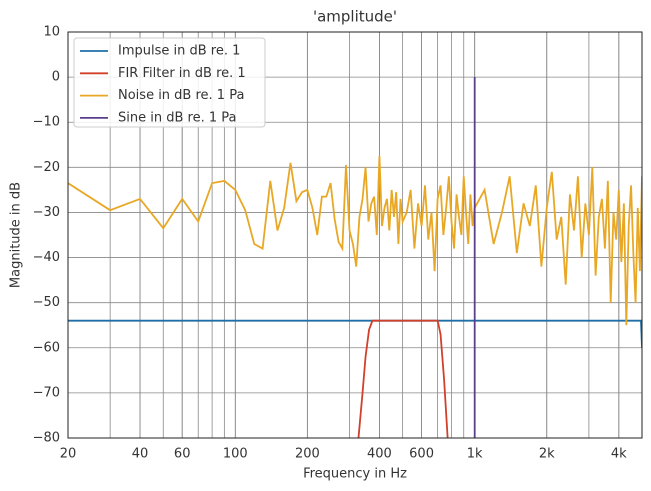  Describe the element at coordinates (46, 212) in the screenshot. I see `y-tick-label: −30` at that location.